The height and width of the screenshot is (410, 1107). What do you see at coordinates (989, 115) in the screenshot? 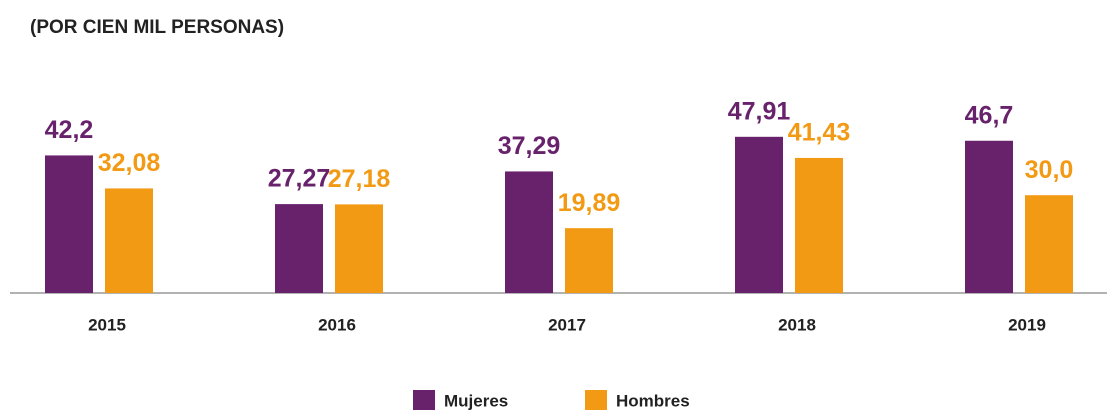
I see `value-label: 46,7` at bounding box center [989, 115].